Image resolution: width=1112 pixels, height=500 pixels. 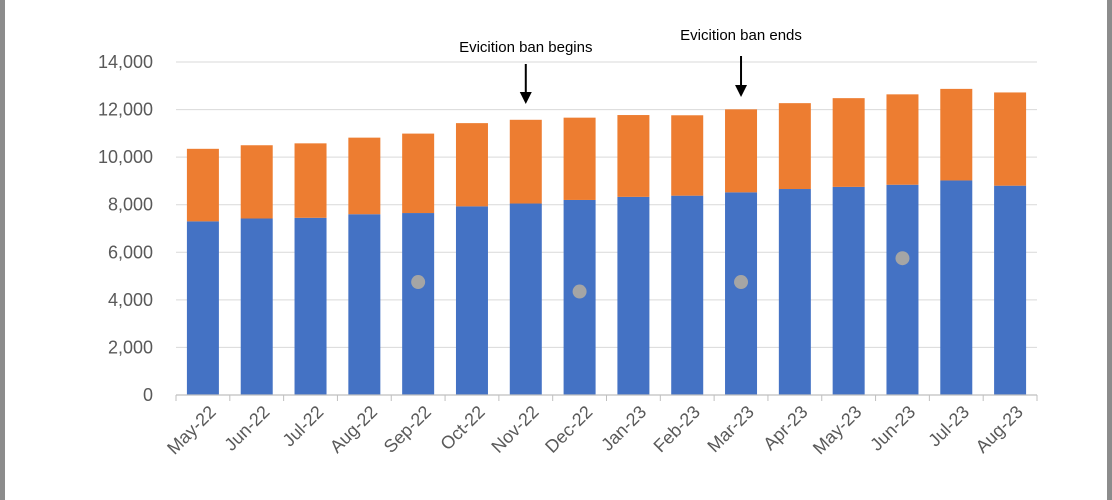 I want to click on y-tick-label: 14,000, so click(x=125, y=62).